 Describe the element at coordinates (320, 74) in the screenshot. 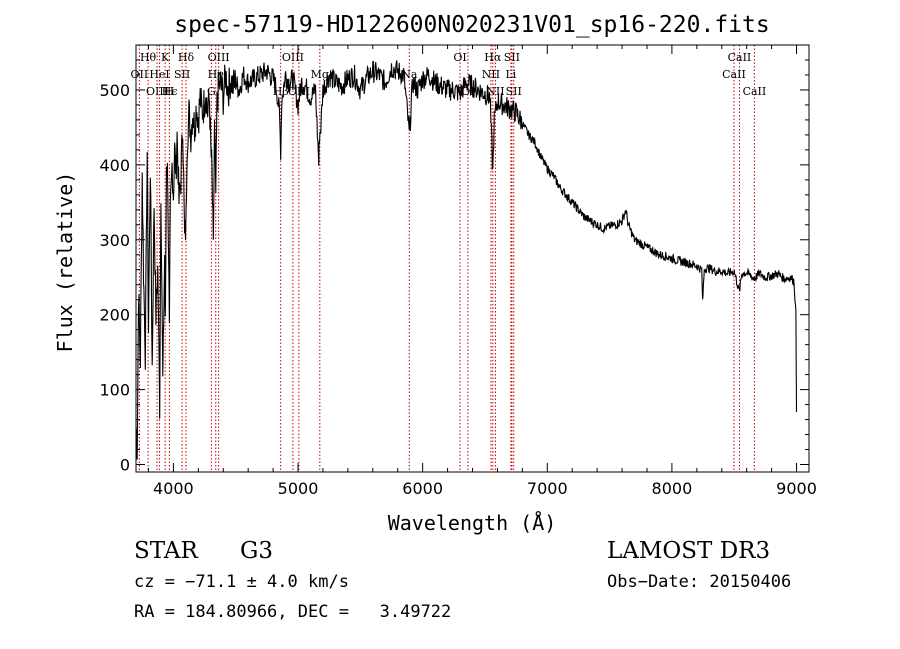

I see `line-label: Mg` at that location.